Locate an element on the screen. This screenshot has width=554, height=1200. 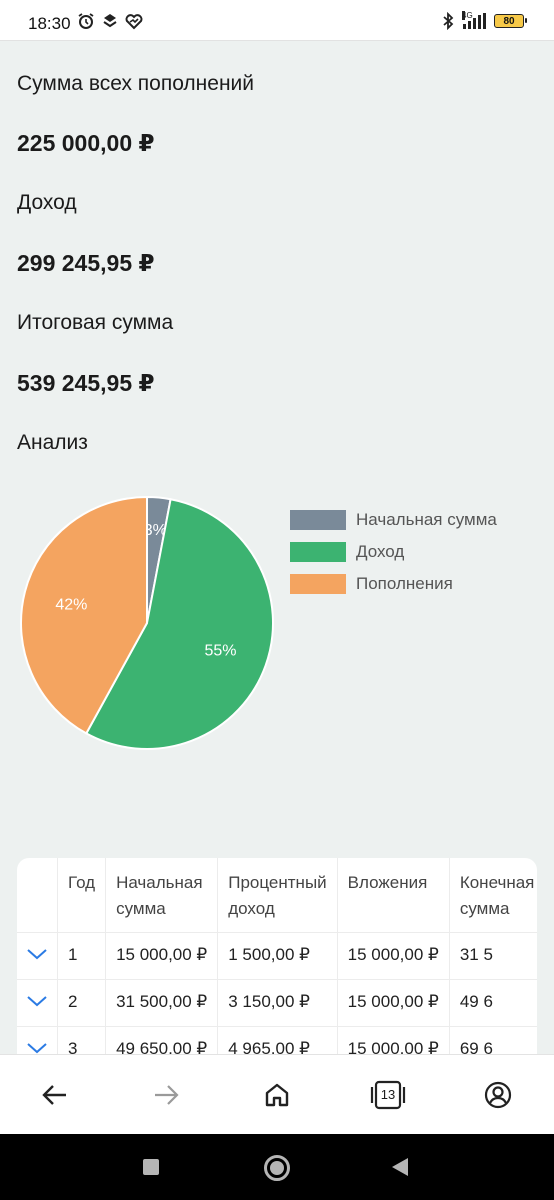
heart-app-icon is located at coordinates (134, 22).